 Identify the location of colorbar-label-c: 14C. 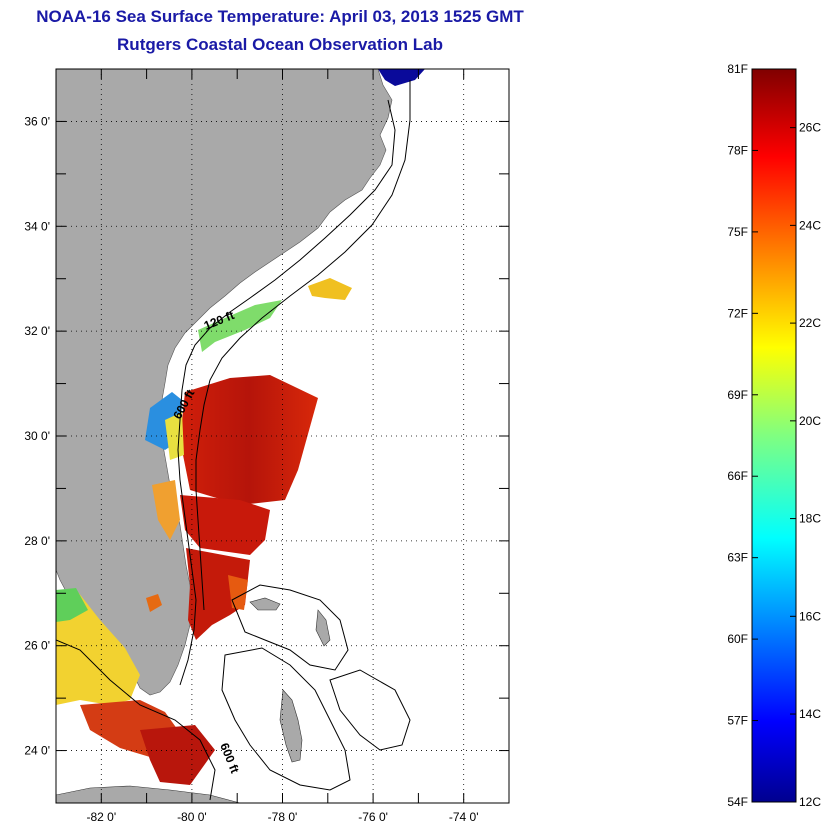
(810, 714).